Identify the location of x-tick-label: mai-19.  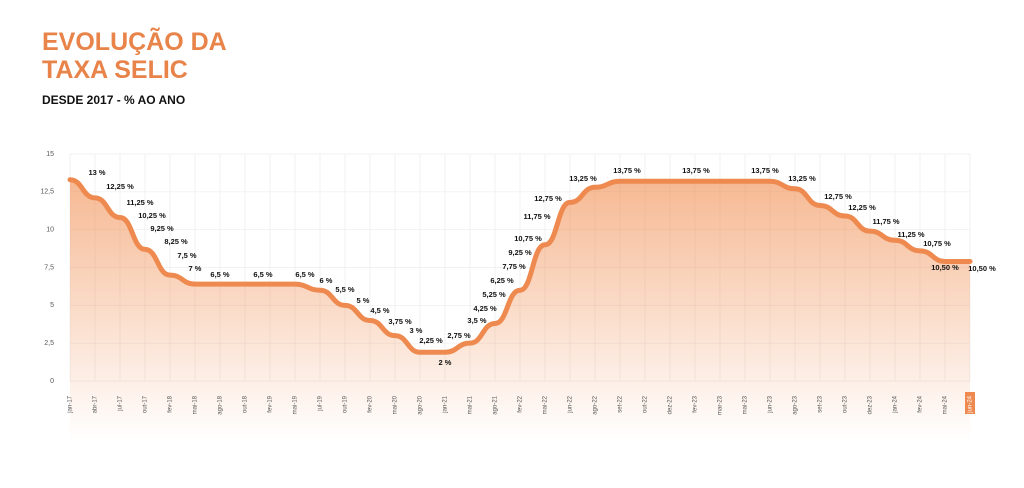
(296, 404).